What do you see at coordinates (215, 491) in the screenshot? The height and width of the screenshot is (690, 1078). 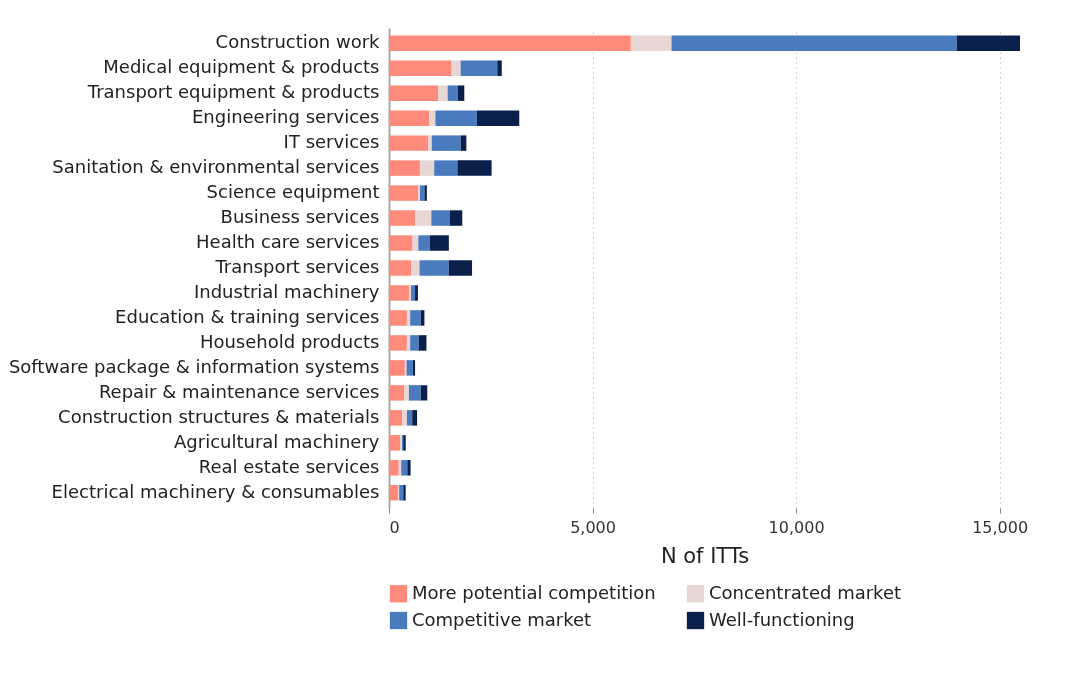 I see `y-tick-label: Electrical machinery & consumables` at bounding box center [215, 491].